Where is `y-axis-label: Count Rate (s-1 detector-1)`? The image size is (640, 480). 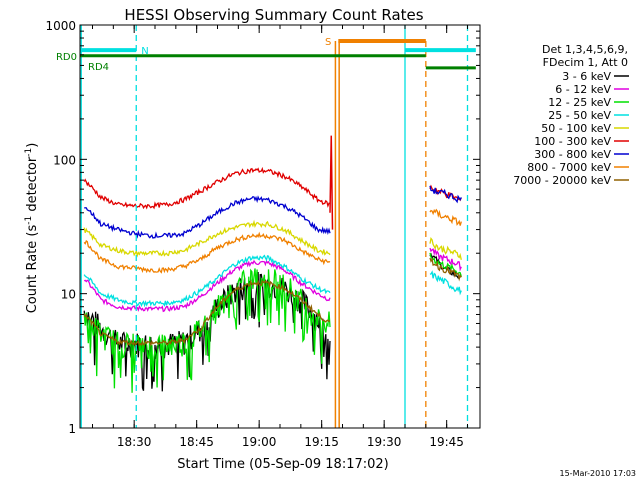
y-axis-label: Count Rate (s-1 detector-1) is located at coordinates (32, 228).